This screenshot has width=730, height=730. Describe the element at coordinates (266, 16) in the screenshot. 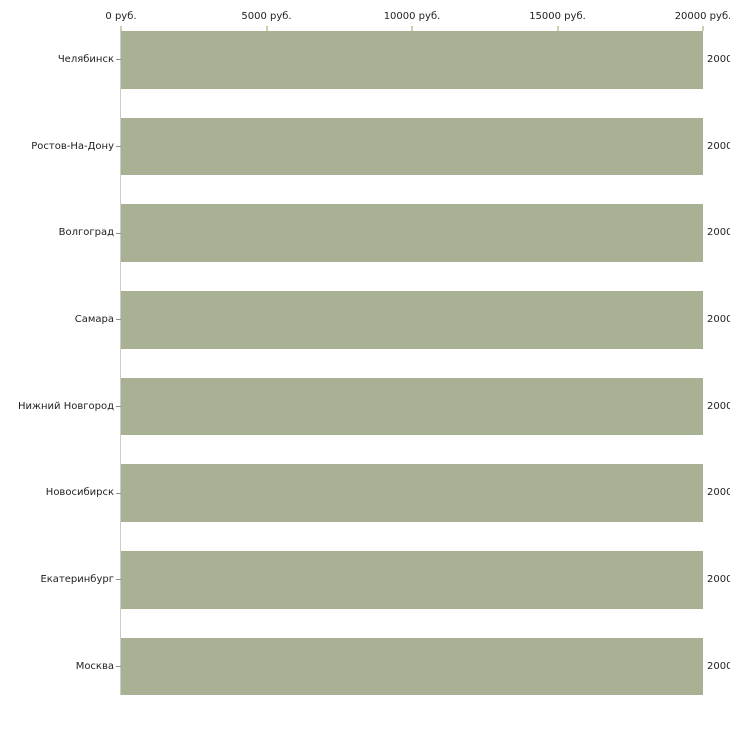

I see `x-axis-tick-label: 5000 руб.` at that location.